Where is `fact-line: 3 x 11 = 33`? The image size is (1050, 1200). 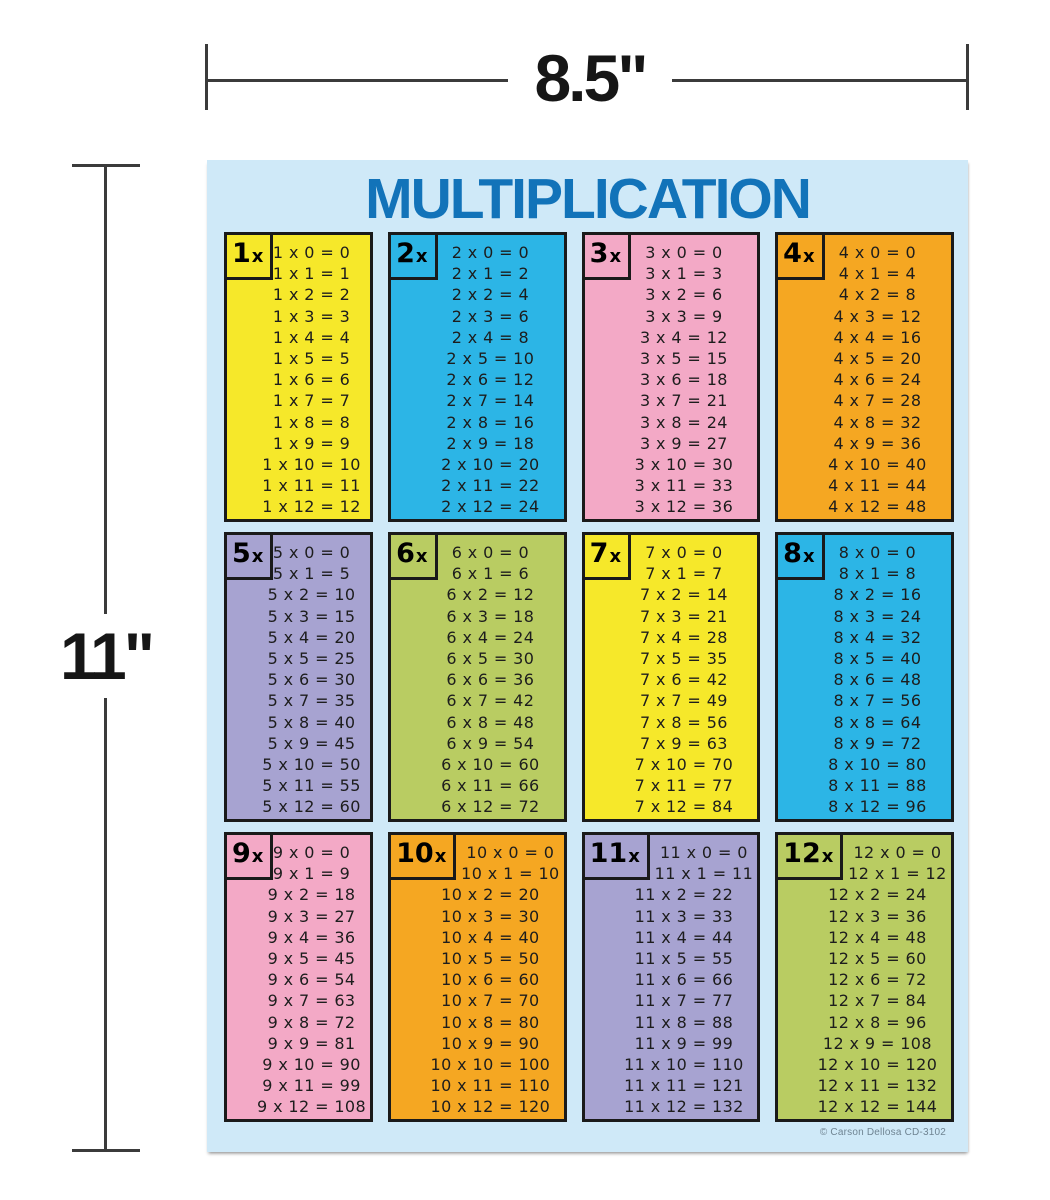 fact-line: 3 x 11 = 33 is located at coordinates (684, 486).